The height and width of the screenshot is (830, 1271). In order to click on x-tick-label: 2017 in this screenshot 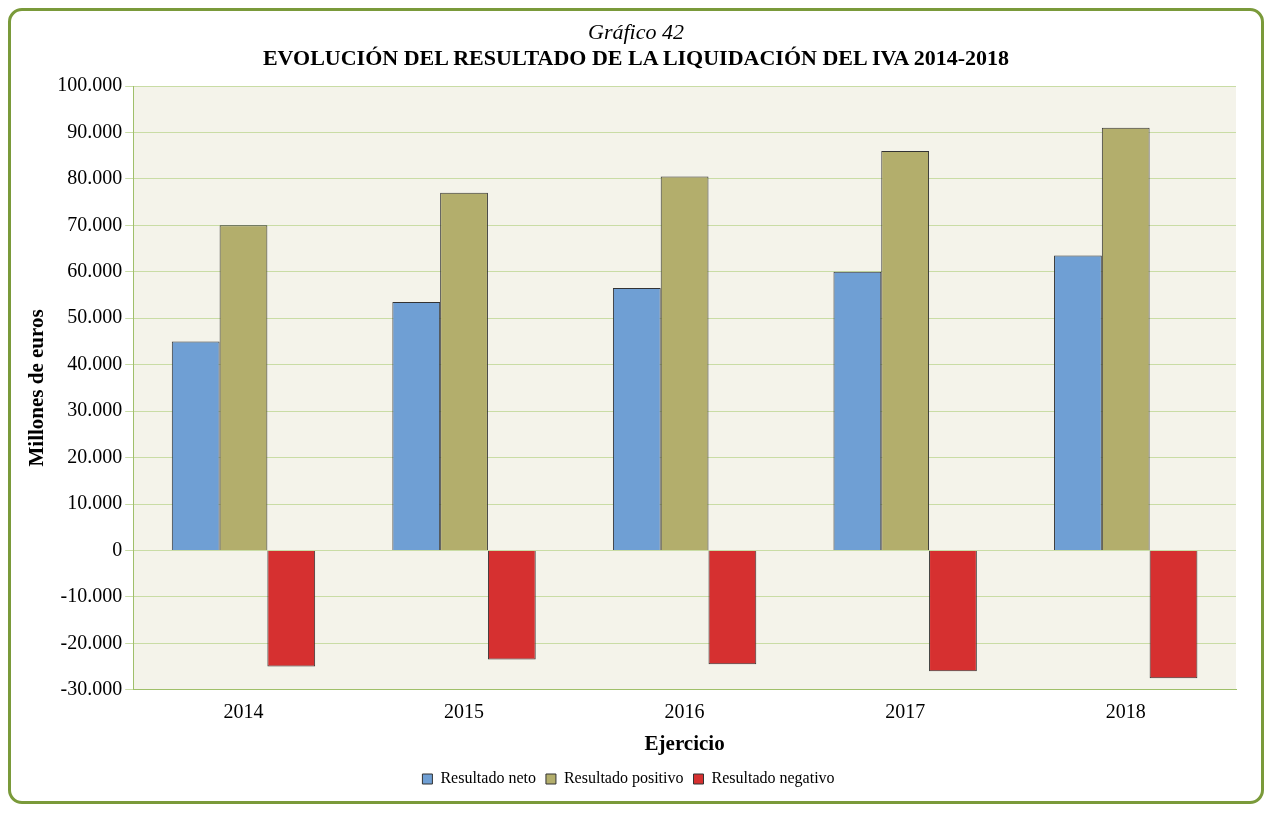, I will do `click(905, 711)`.